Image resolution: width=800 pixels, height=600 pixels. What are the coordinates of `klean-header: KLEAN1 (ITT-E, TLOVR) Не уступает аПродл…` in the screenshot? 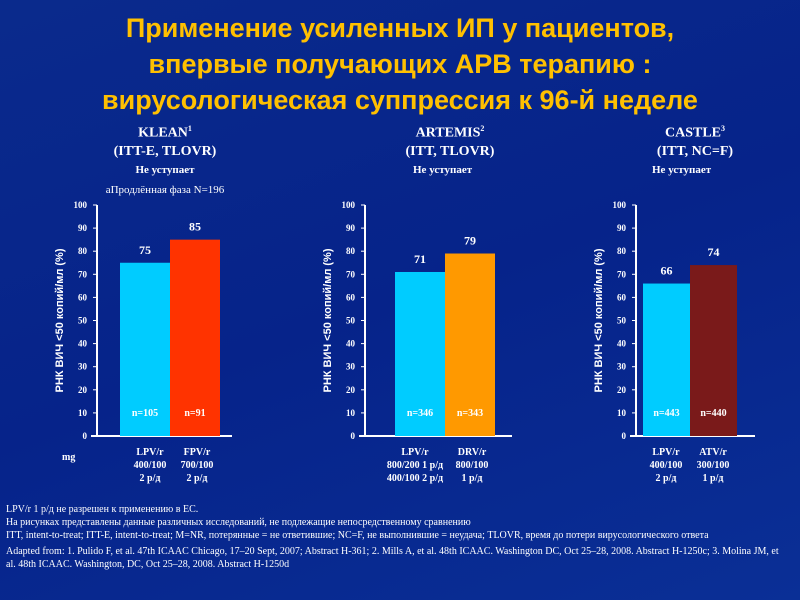 It's located at (165, 159).